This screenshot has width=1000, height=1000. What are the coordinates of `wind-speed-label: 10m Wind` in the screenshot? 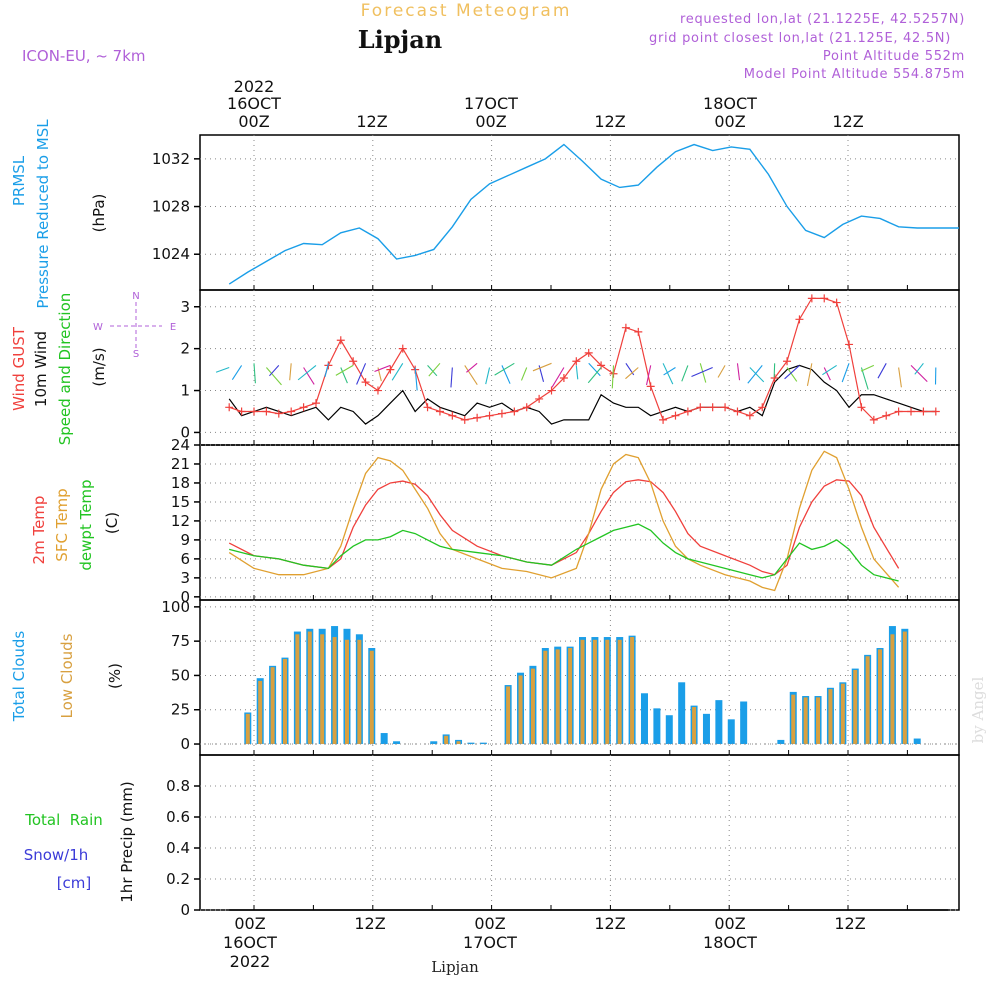 It's located at (41, 369).